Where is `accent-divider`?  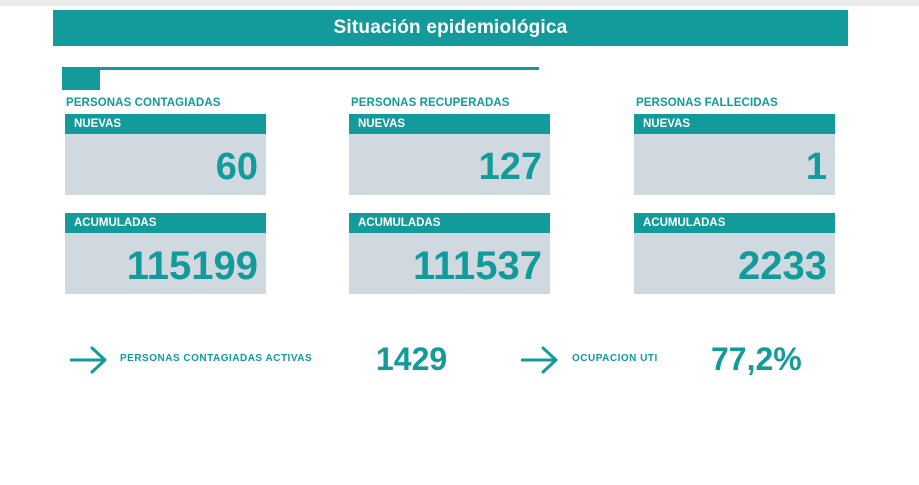
accent-divider is located at coordinates (300, 68).